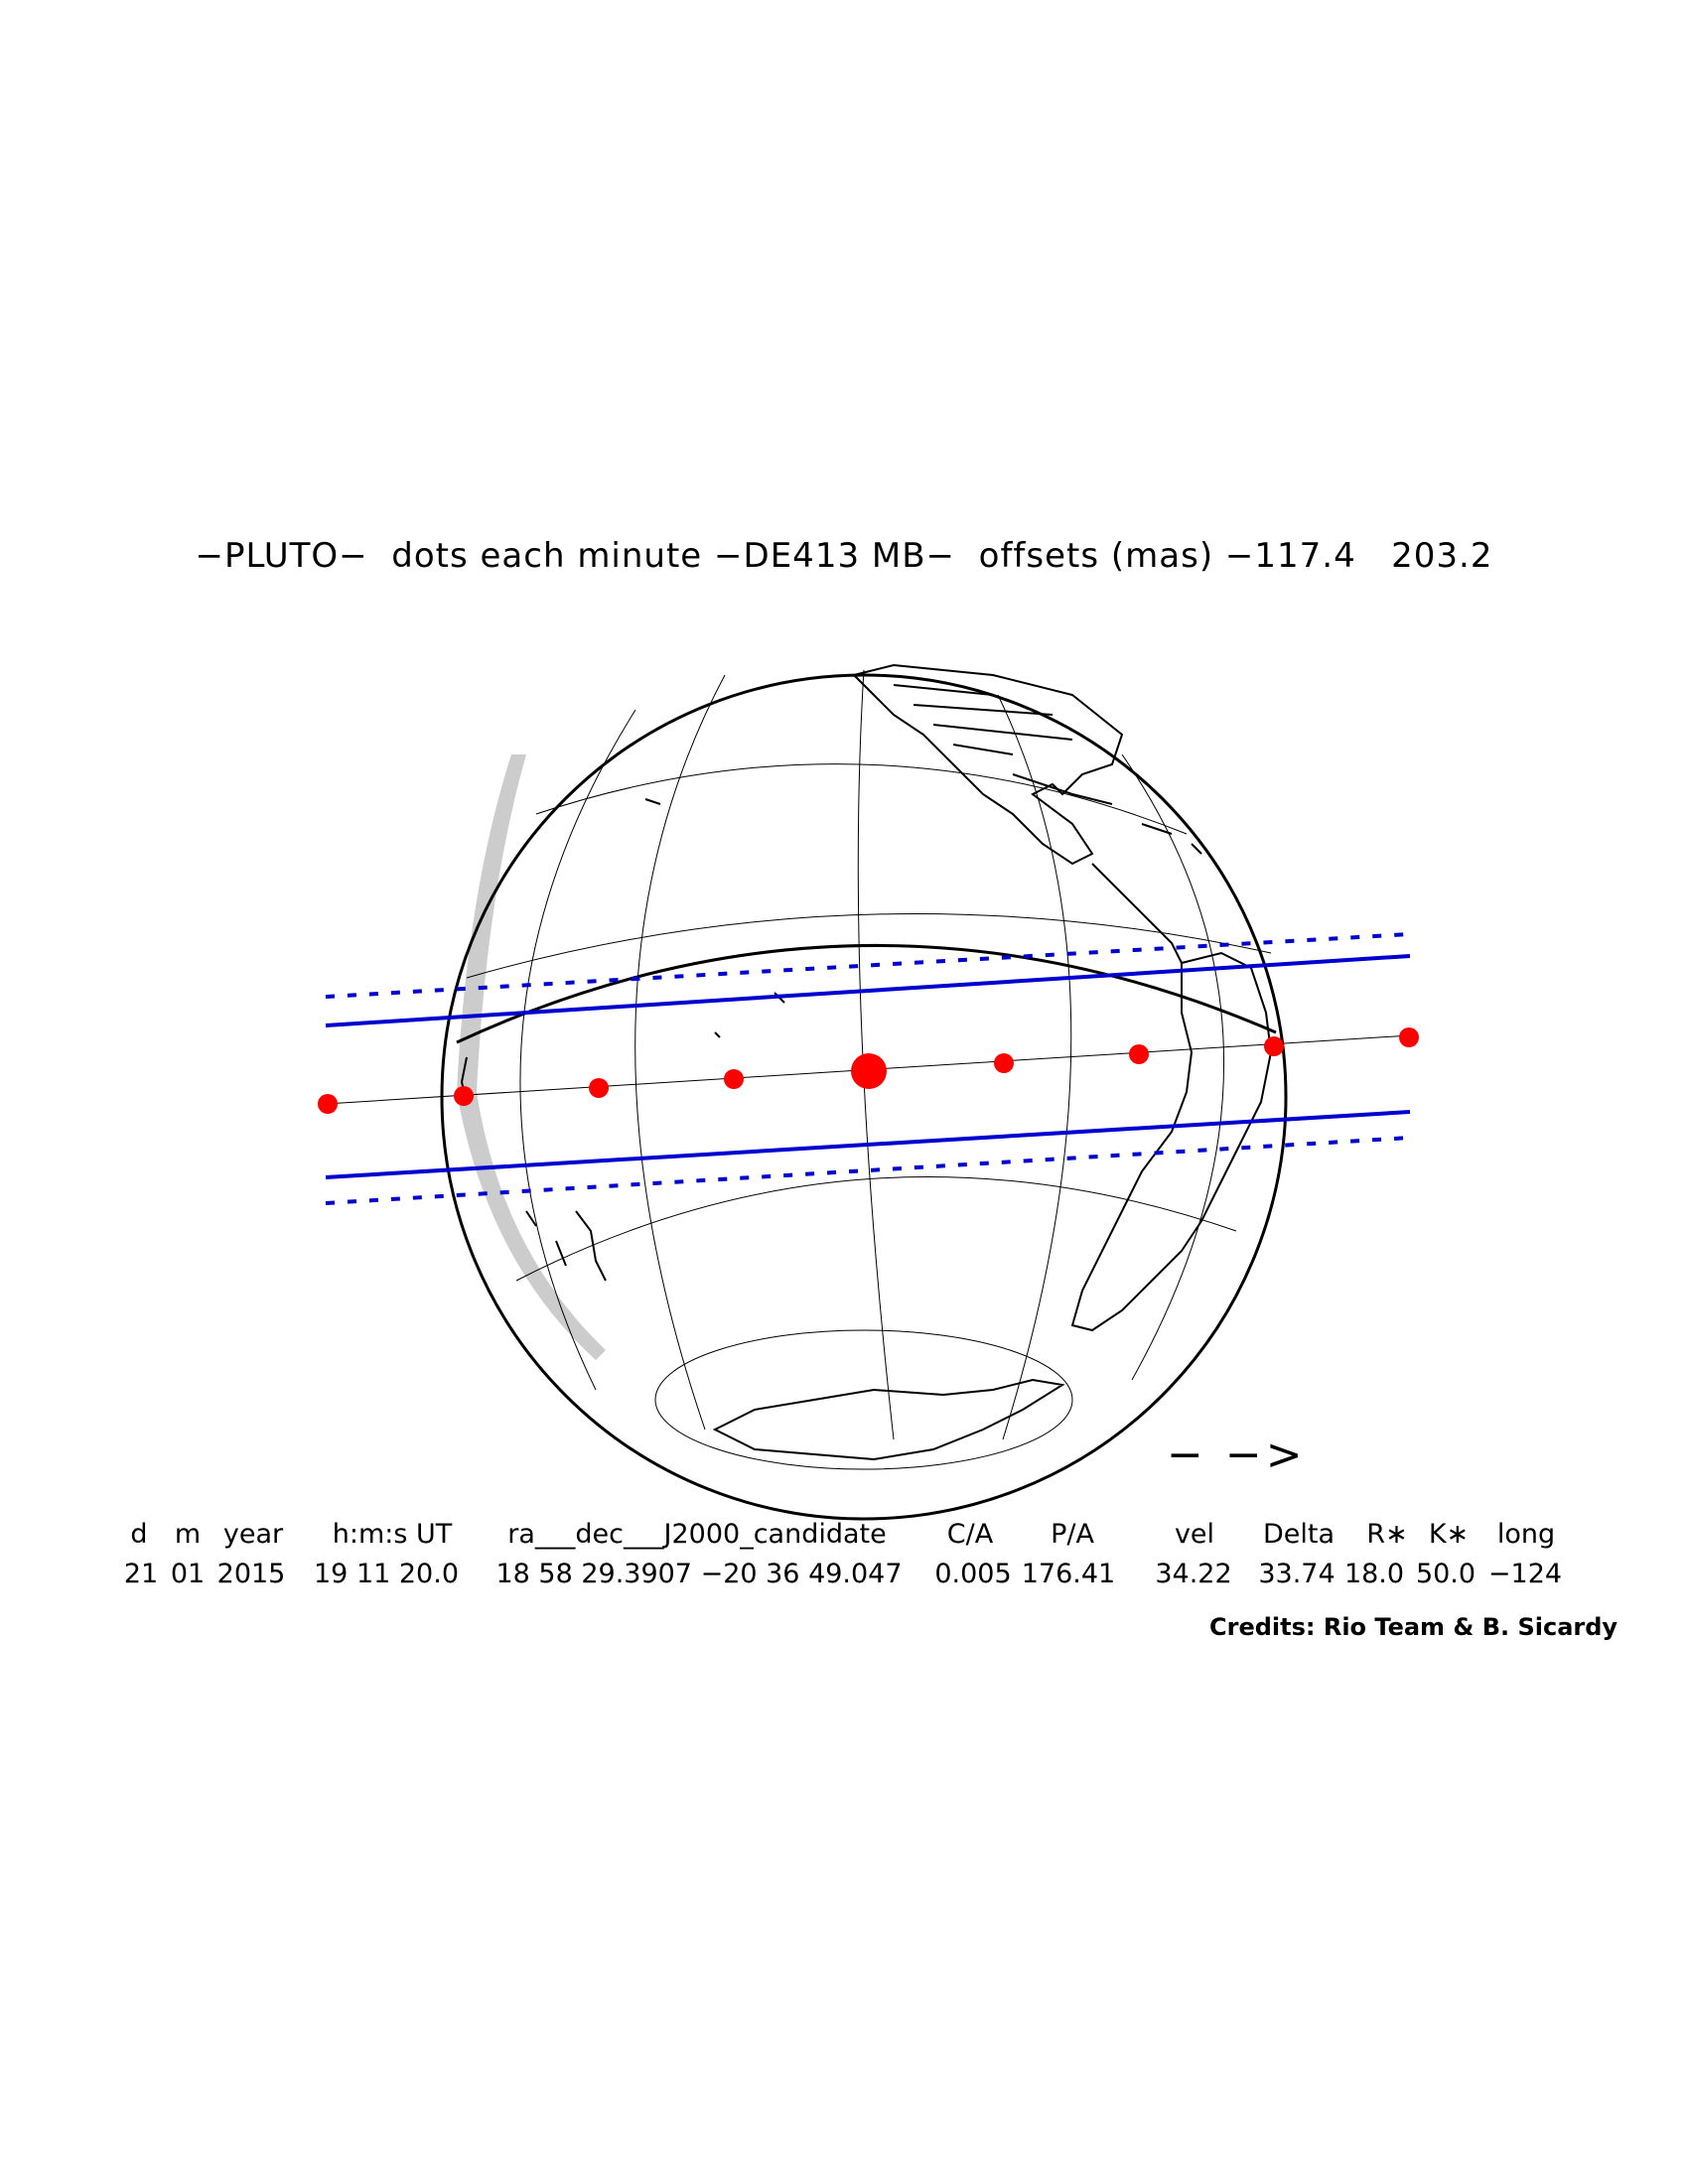 Image resolution: width=1688 pixels, height=2184 pixels. I want to click on value-long: −124, so click(1525, 1574).